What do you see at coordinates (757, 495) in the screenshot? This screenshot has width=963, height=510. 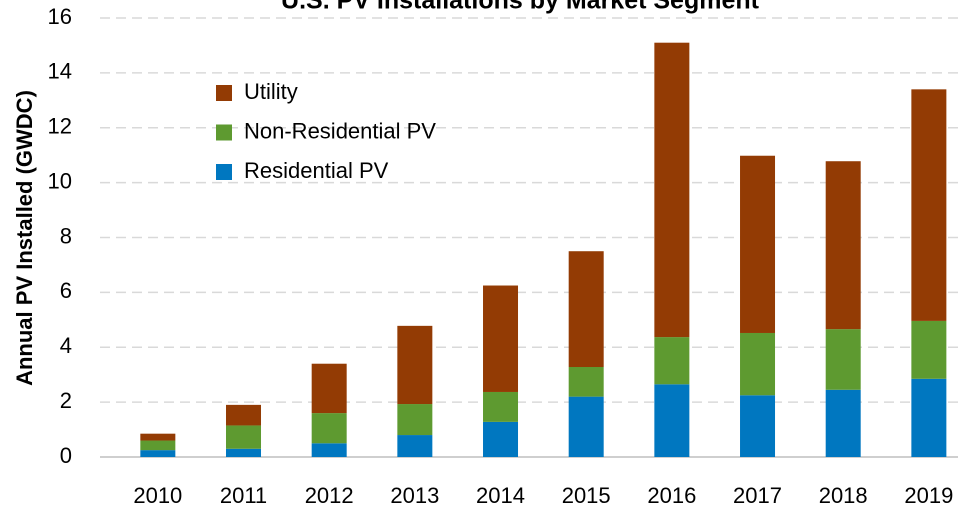 I see `x-tick-label: 2017` at bounding box center [757, 495].